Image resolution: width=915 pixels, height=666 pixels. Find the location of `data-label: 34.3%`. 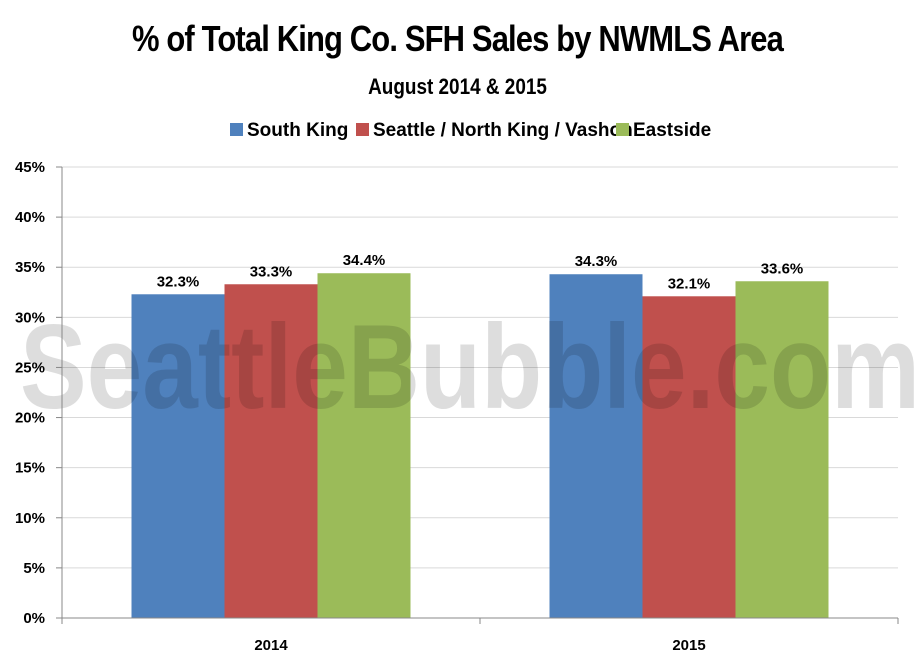

data-label: 34.3% is located at coordinates (596, 261).